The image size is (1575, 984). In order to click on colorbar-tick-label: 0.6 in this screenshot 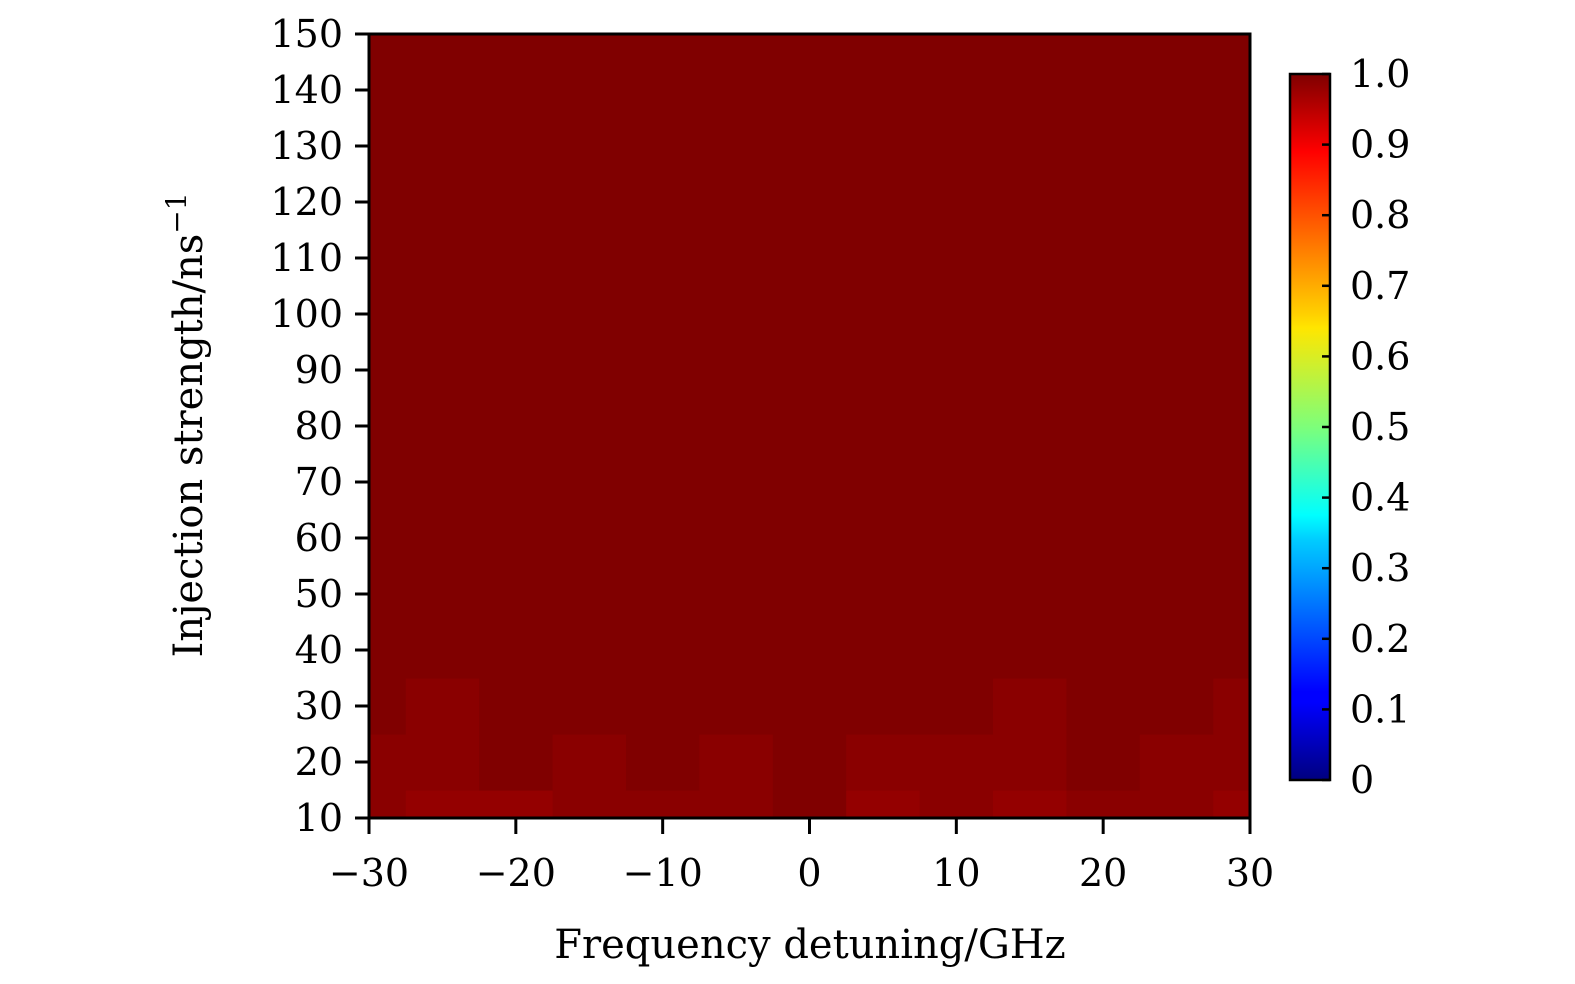, I will do `click(1380, 356)`.